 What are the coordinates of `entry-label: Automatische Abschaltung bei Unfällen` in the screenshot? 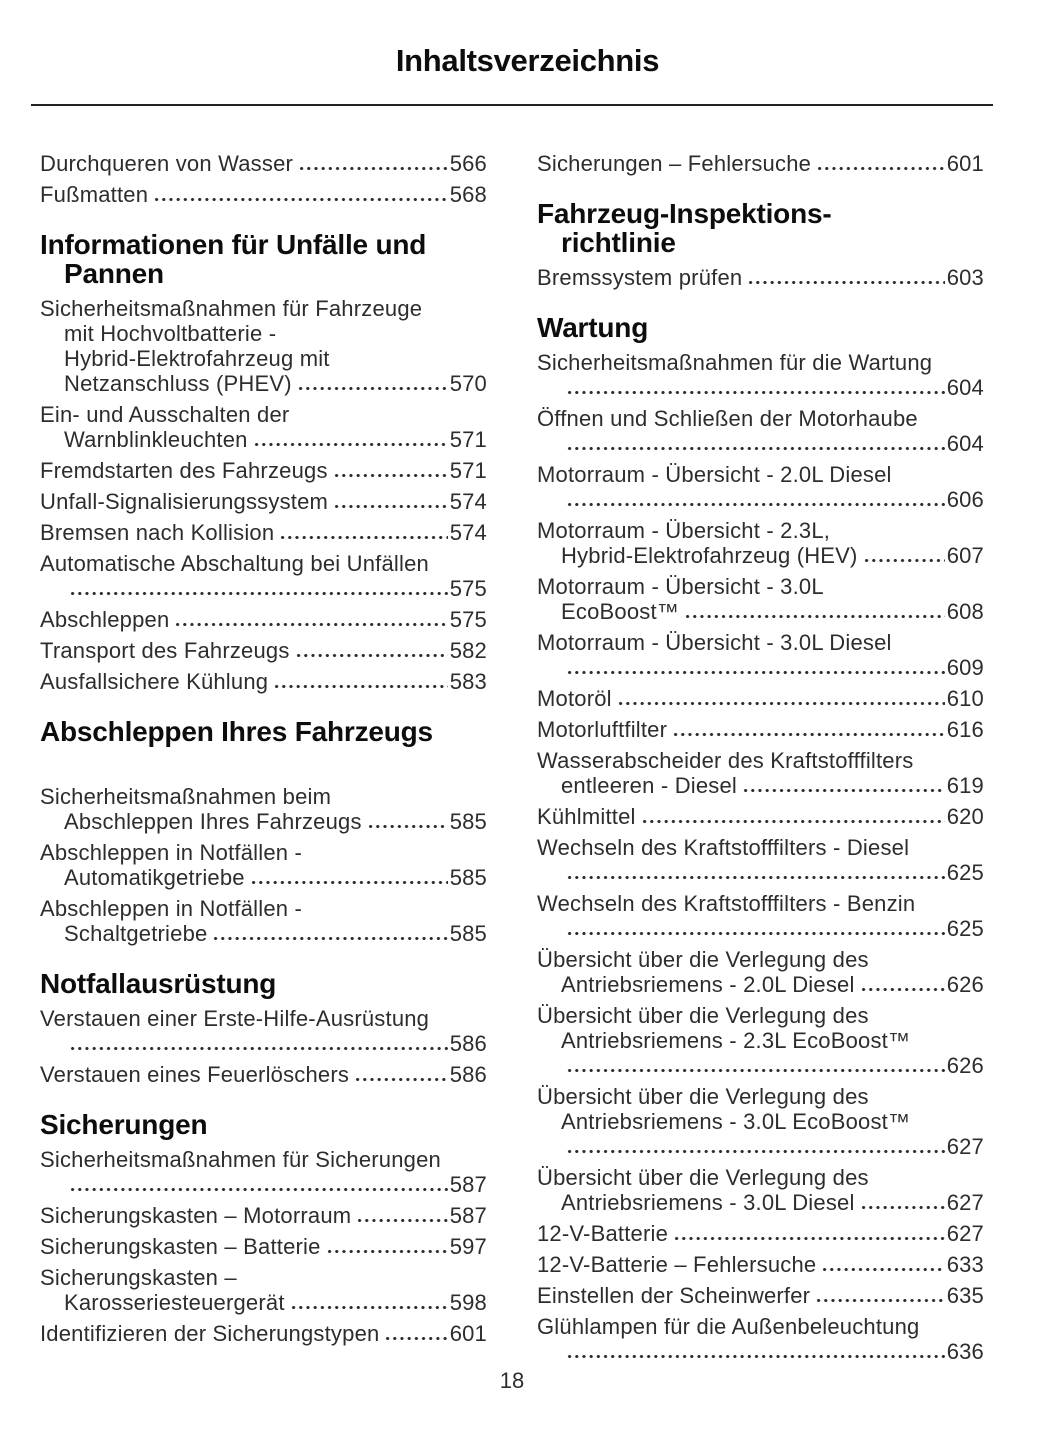 It's located at (234, 563).